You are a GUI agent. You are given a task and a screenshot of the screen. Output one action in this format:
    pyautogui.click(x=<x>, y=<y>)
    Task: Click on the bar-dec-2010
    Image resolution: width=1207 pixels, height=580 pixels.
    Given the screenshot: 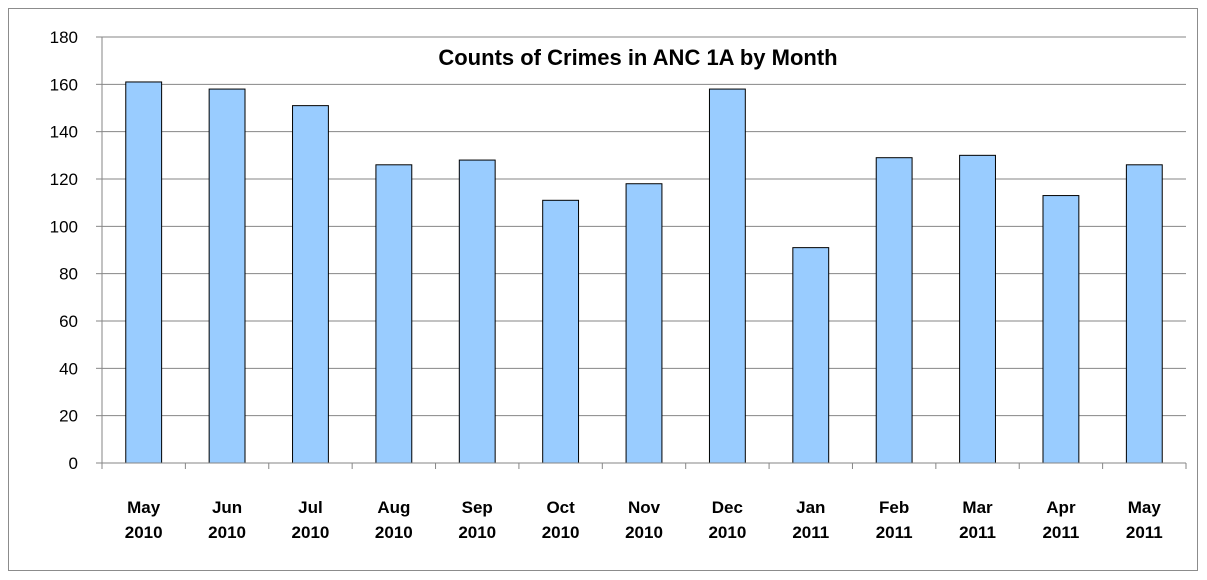 What is the action you would take?
    pyautogui.click(x=727, y=276)
    